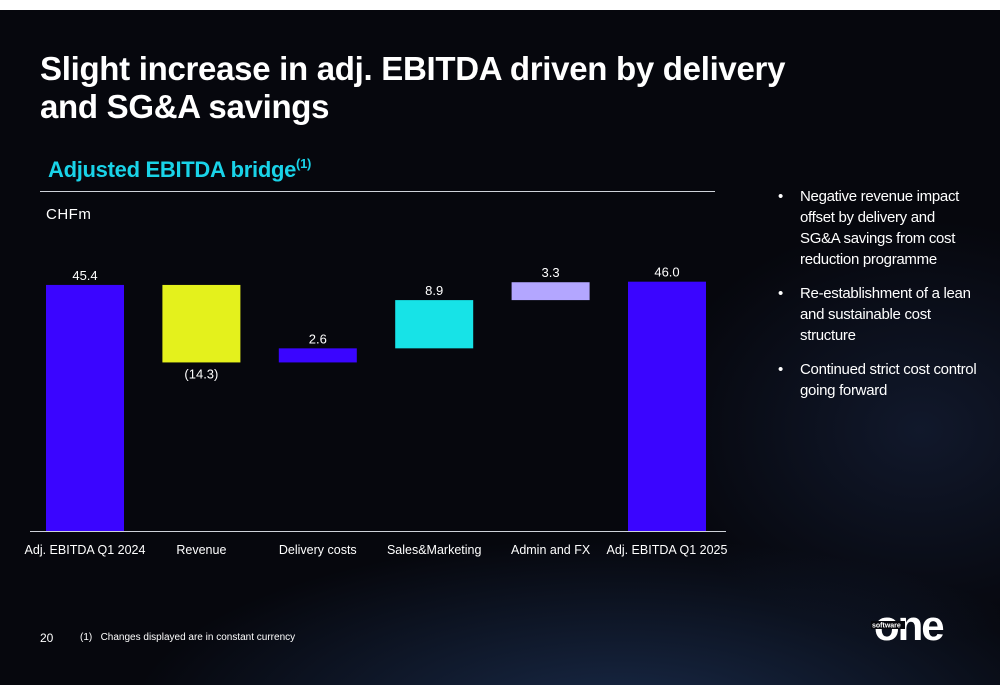 The image size is (1000, 685). I want to click on footnote-marker: (1), so click(86, 637).